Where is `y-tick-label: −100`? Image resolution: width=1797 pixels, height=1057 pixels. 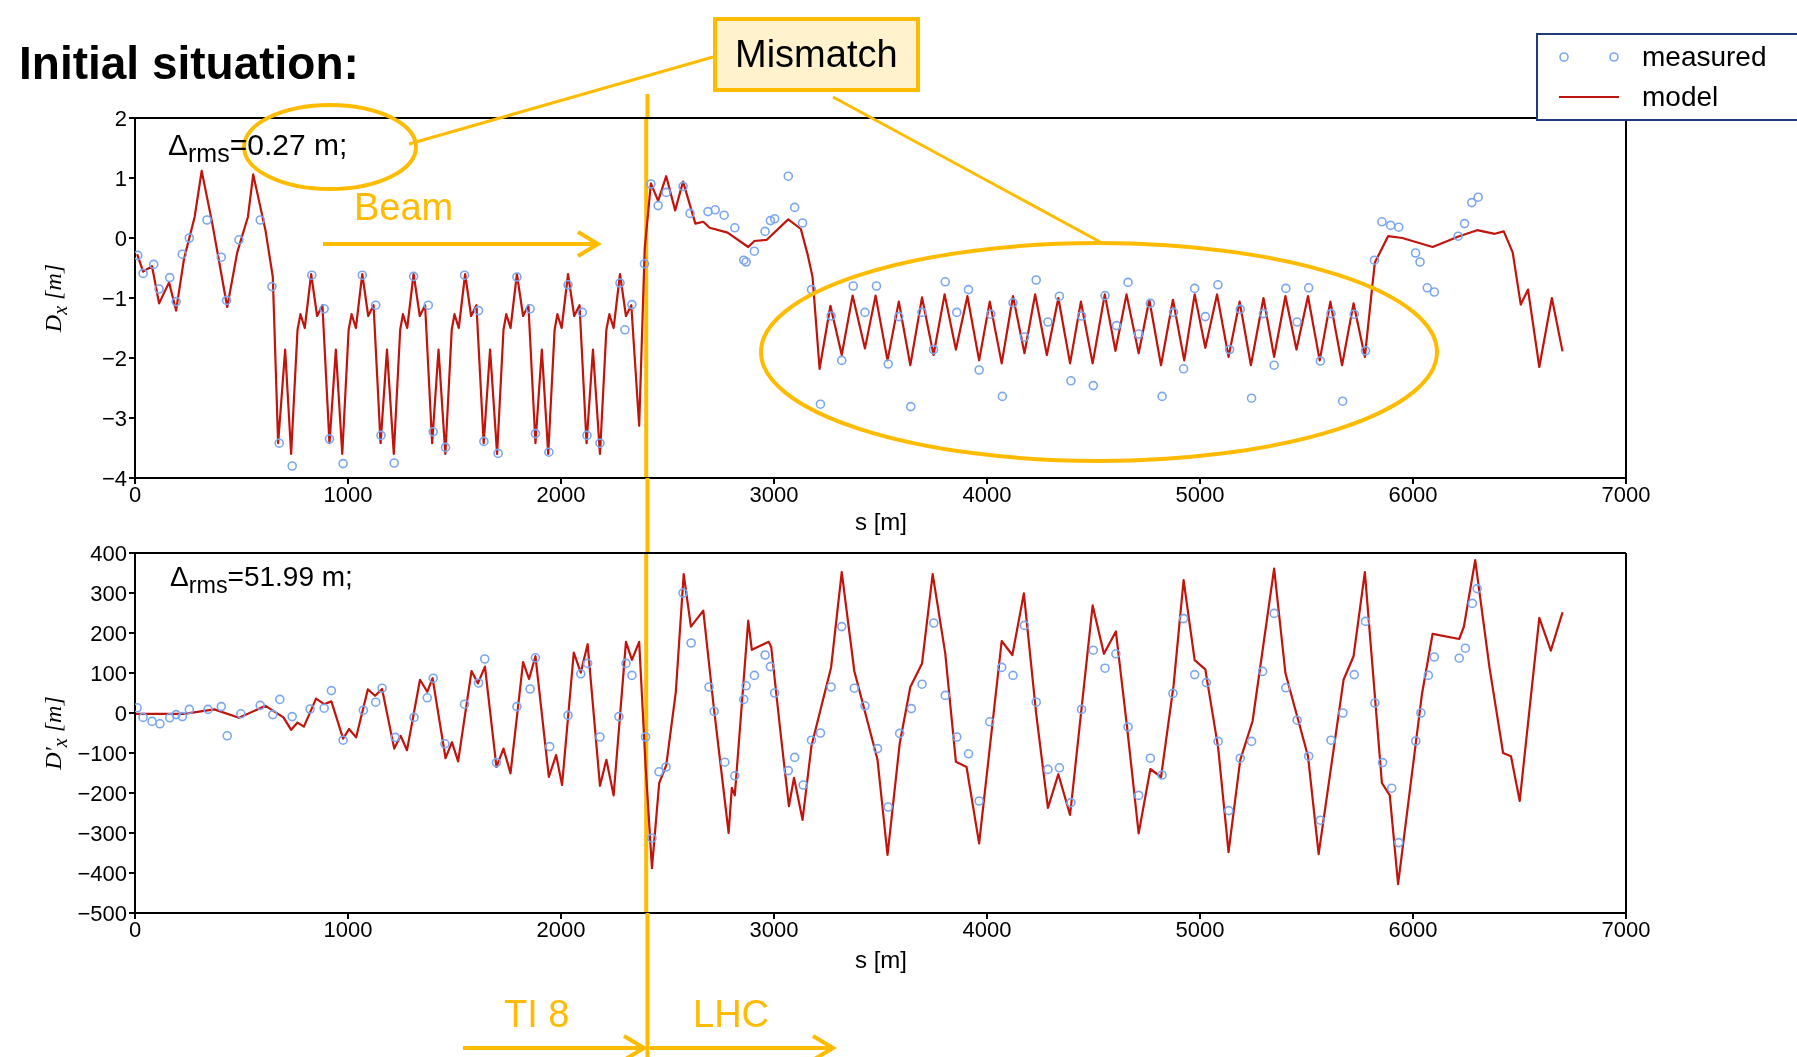 y-tick-label: −100 is located at coordinates (102, 753).